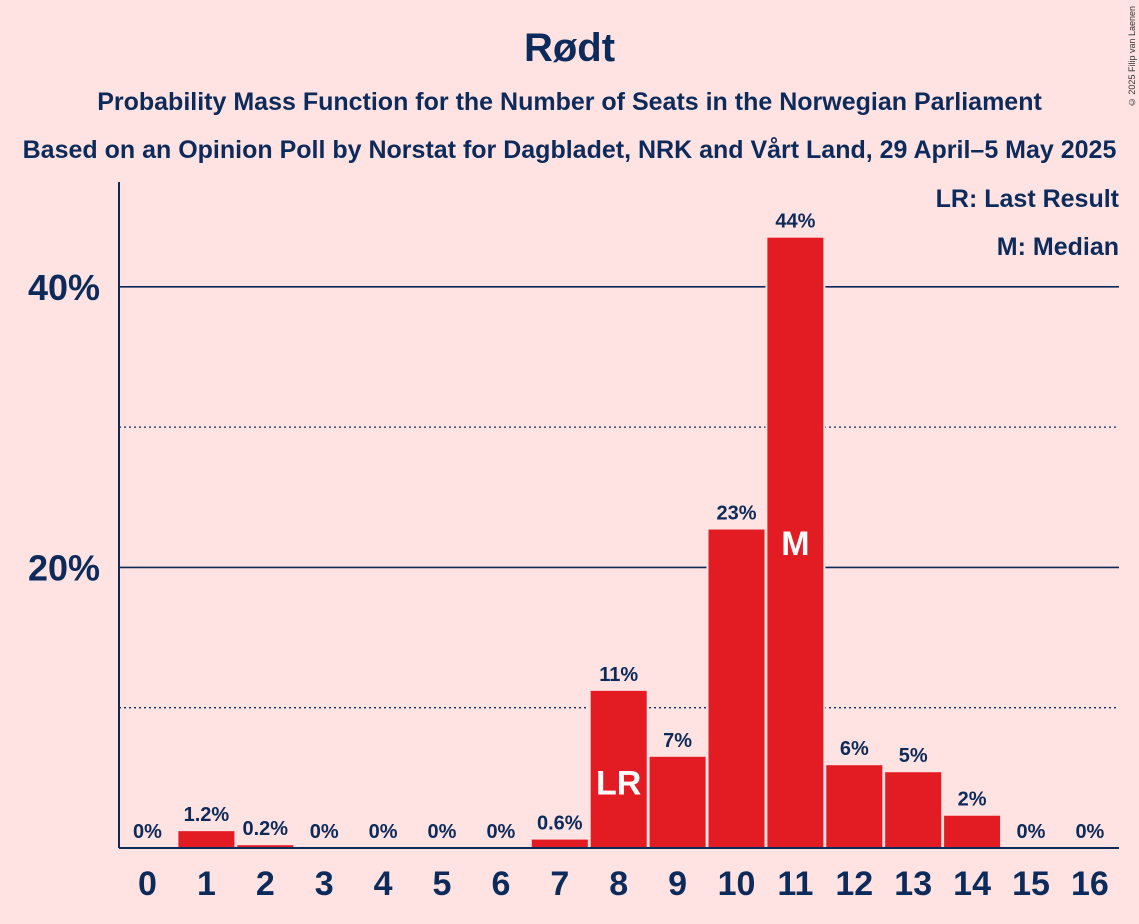 This screenshot has height=924, width=1139. I want to click on x-tick-label: 11, so click(795, 884).